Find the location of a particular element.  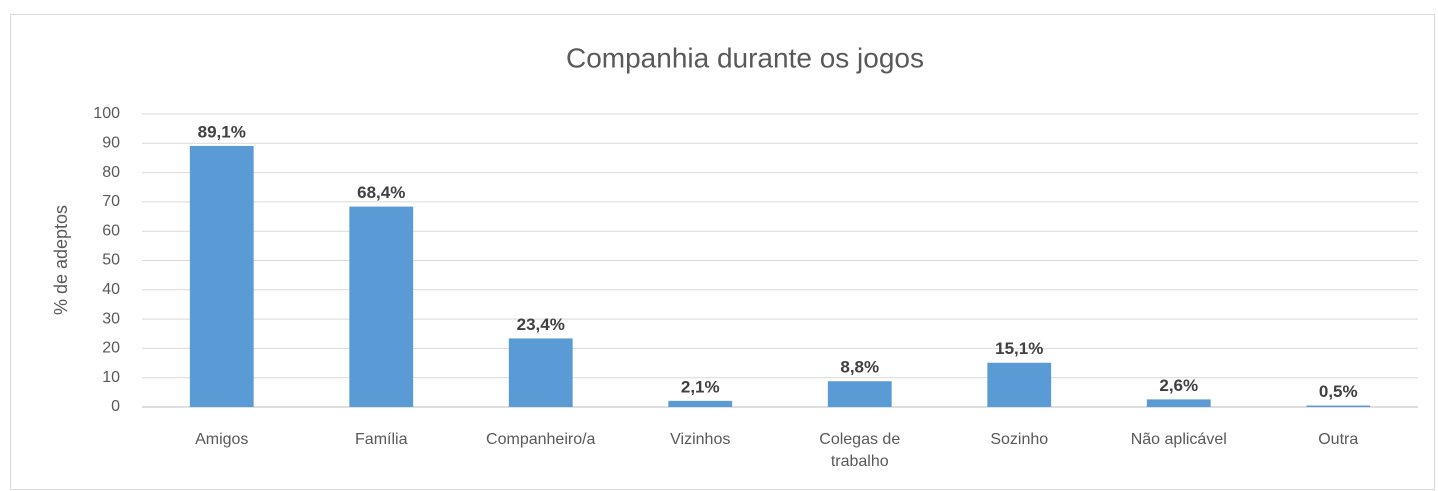

y-tick-label: 20 is located at coordinates (111, 348).